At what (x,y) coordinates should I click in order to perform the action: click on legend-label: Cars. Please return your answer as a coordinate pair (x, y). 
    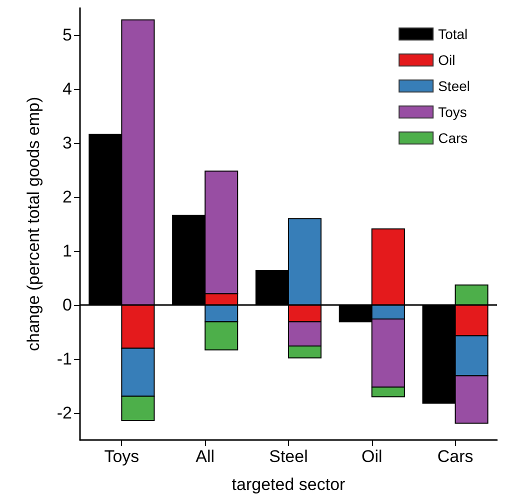
    Looking at the image, I should click on (453, 138).